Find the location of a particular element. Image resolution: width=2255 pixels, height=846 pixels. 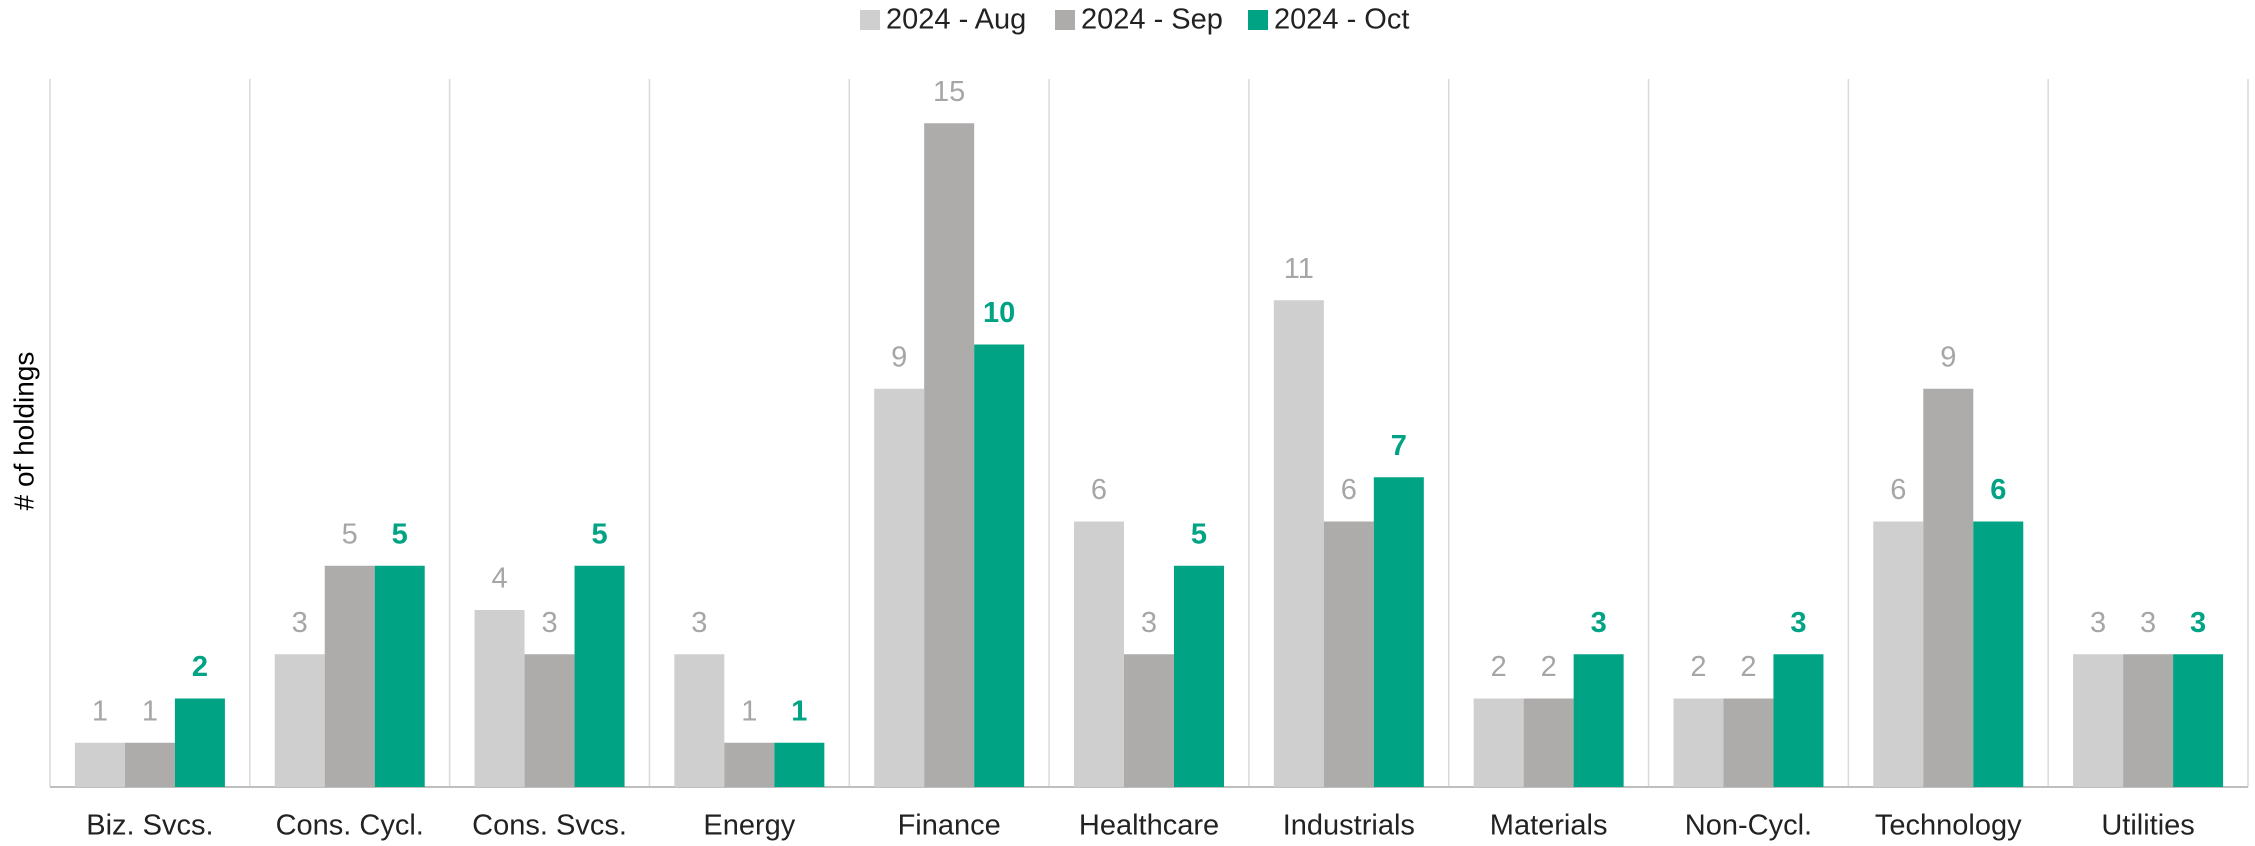

data-label: 11 is located at coordinates (1299, 269).